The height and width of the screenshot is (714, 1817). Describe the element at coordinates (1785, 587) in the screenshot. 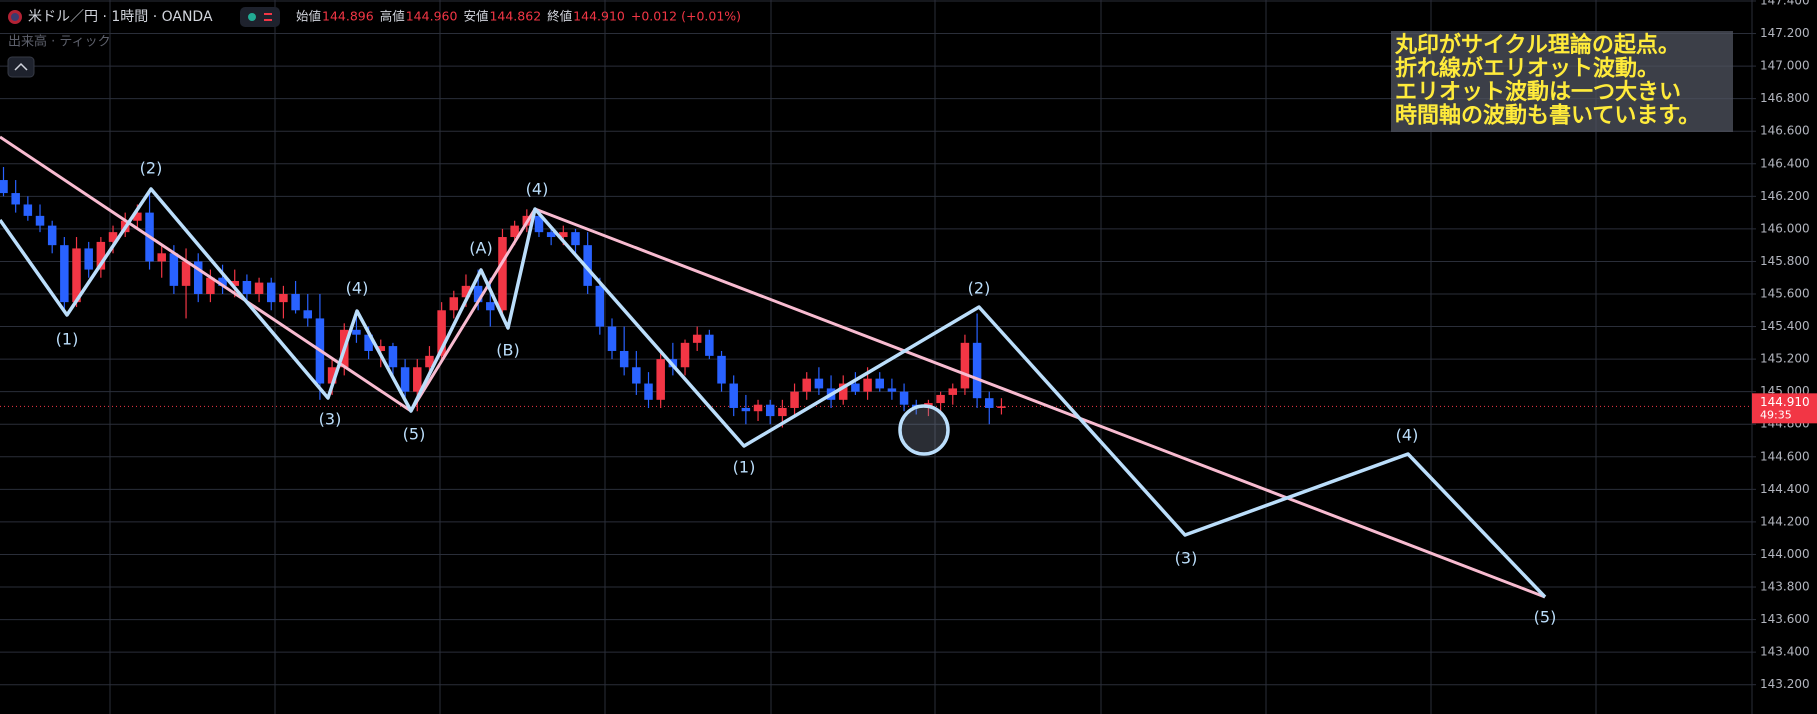

I see `y-tick-label: 143.800` at that location.